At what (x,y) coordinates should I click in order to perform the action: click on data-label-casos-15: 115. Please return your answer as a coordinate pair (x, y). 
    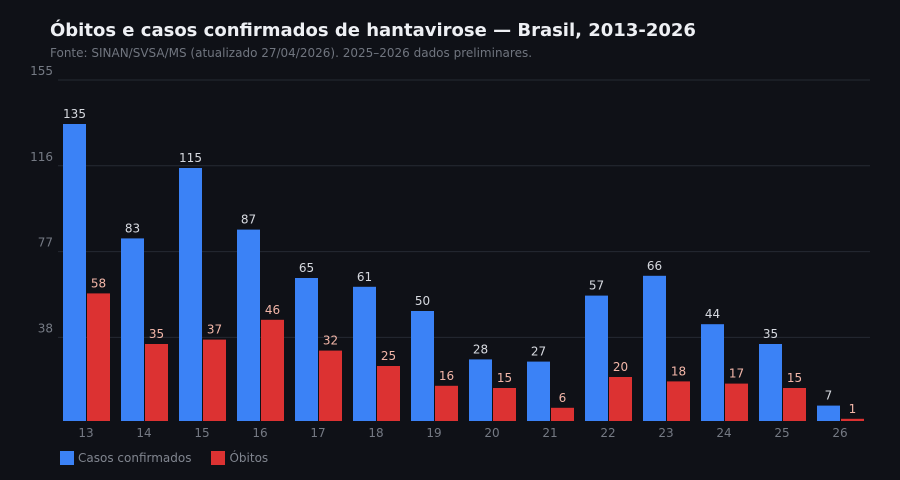
    Looking at the image, I should click on (190, 158).